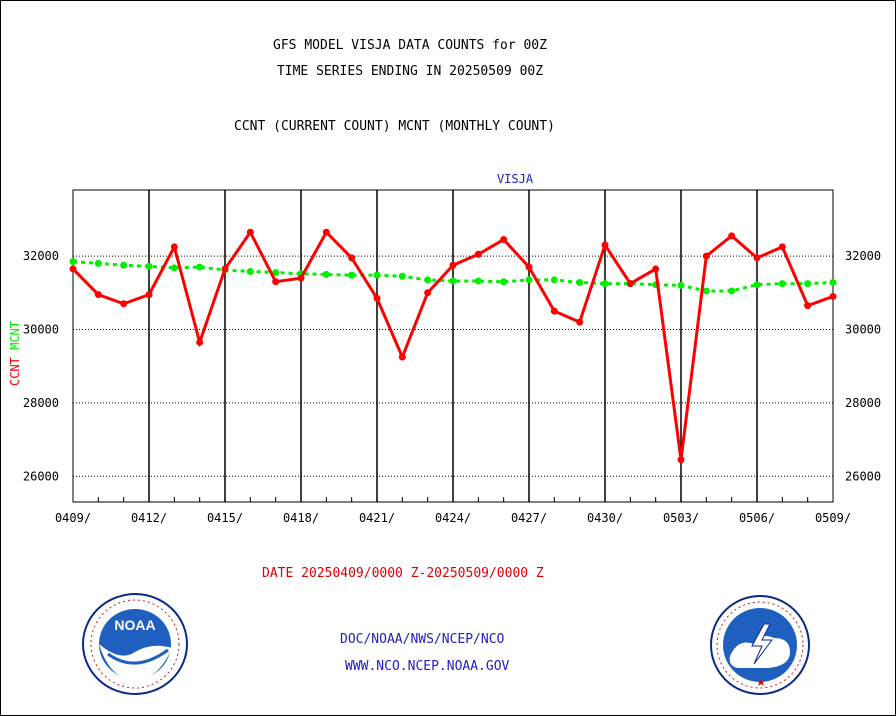  I want to click on x-tick-label: 0409/, so click(73, 518).